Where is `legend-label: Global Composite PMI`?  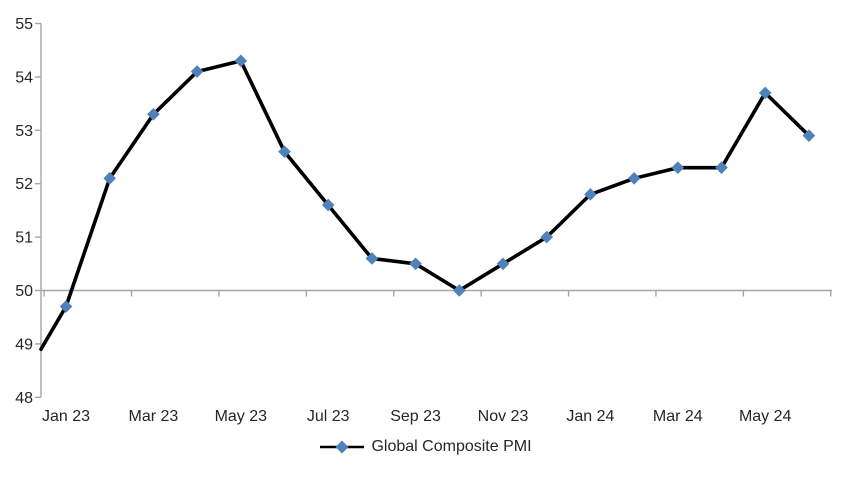
legend-label: Global Composite PMI is located at coordinates (451, 446).